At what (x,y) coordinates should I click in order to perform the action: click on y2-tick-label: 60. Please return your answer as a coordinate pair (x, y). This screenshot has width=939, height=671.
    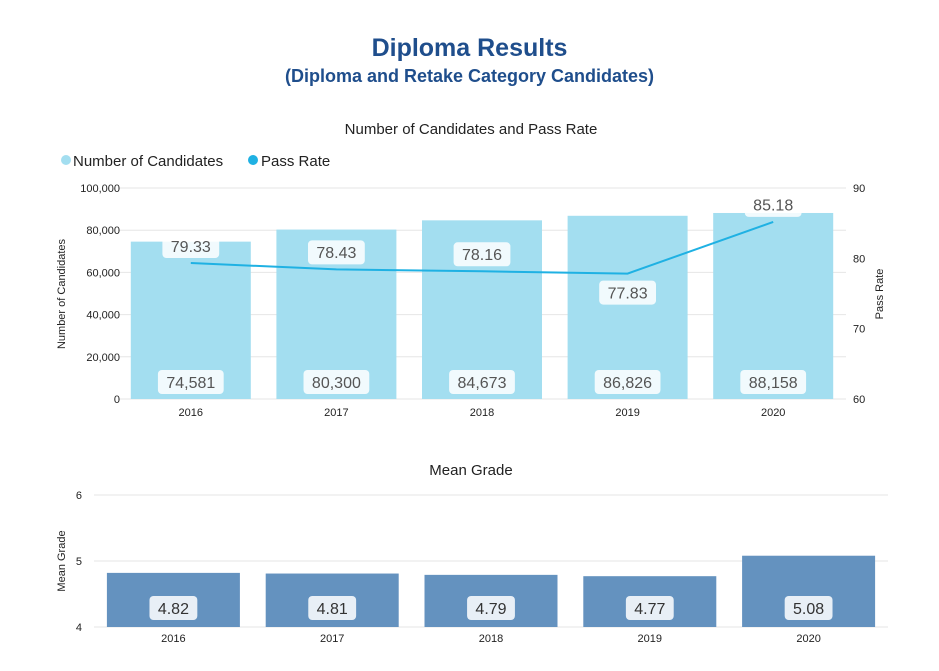
    Looking at the image, I should click on (859, 400).